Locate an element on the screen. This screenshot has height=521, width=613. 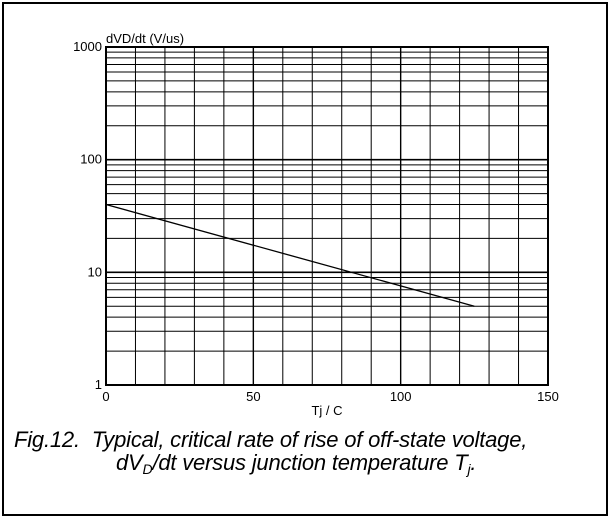
x-tick-label: 0 is located at coordinates (105, 396).